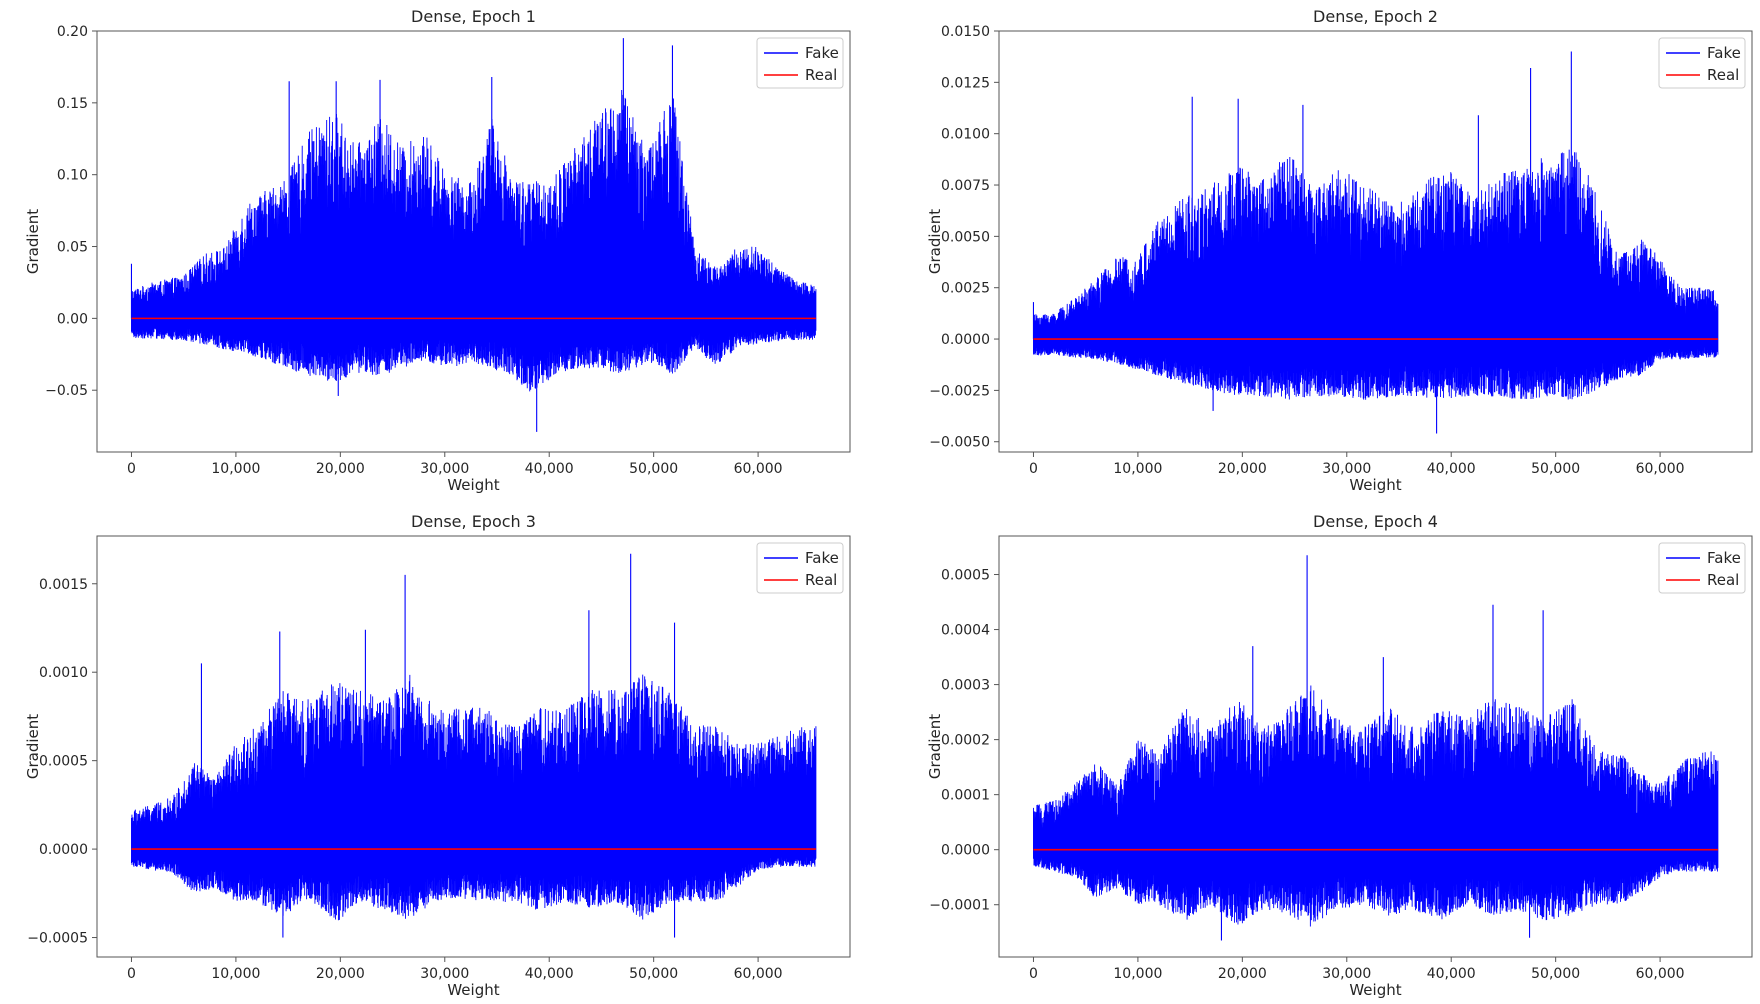 The height and width of the screenshot is (1004, 1760). Describe the element at coordinates (66, 391) in the screenshot. I see `y-tick-label: −0.05` at that location.